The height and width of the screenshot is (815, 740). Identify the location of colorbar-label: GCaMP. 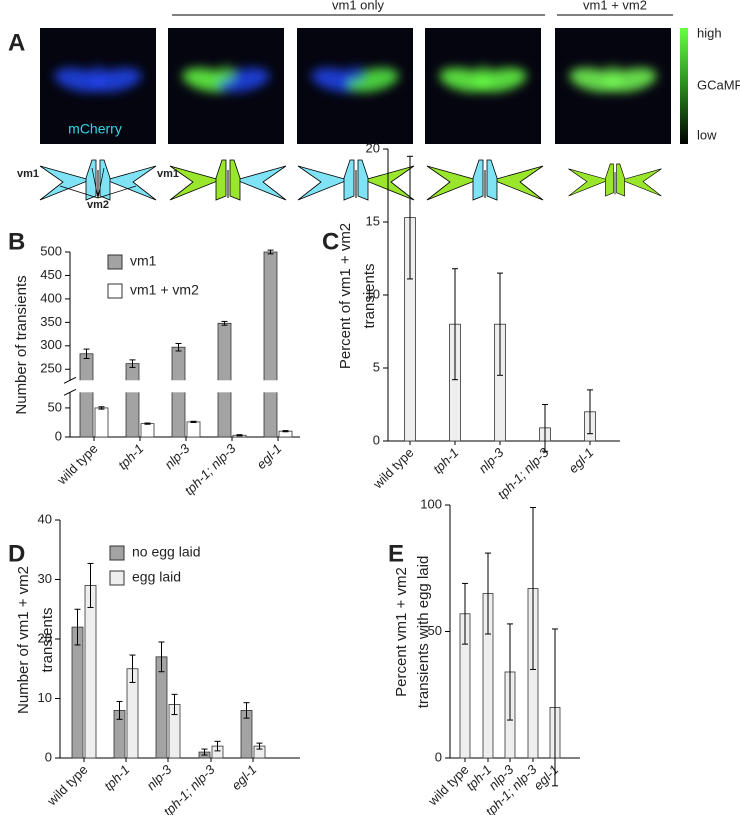
(718, 84).